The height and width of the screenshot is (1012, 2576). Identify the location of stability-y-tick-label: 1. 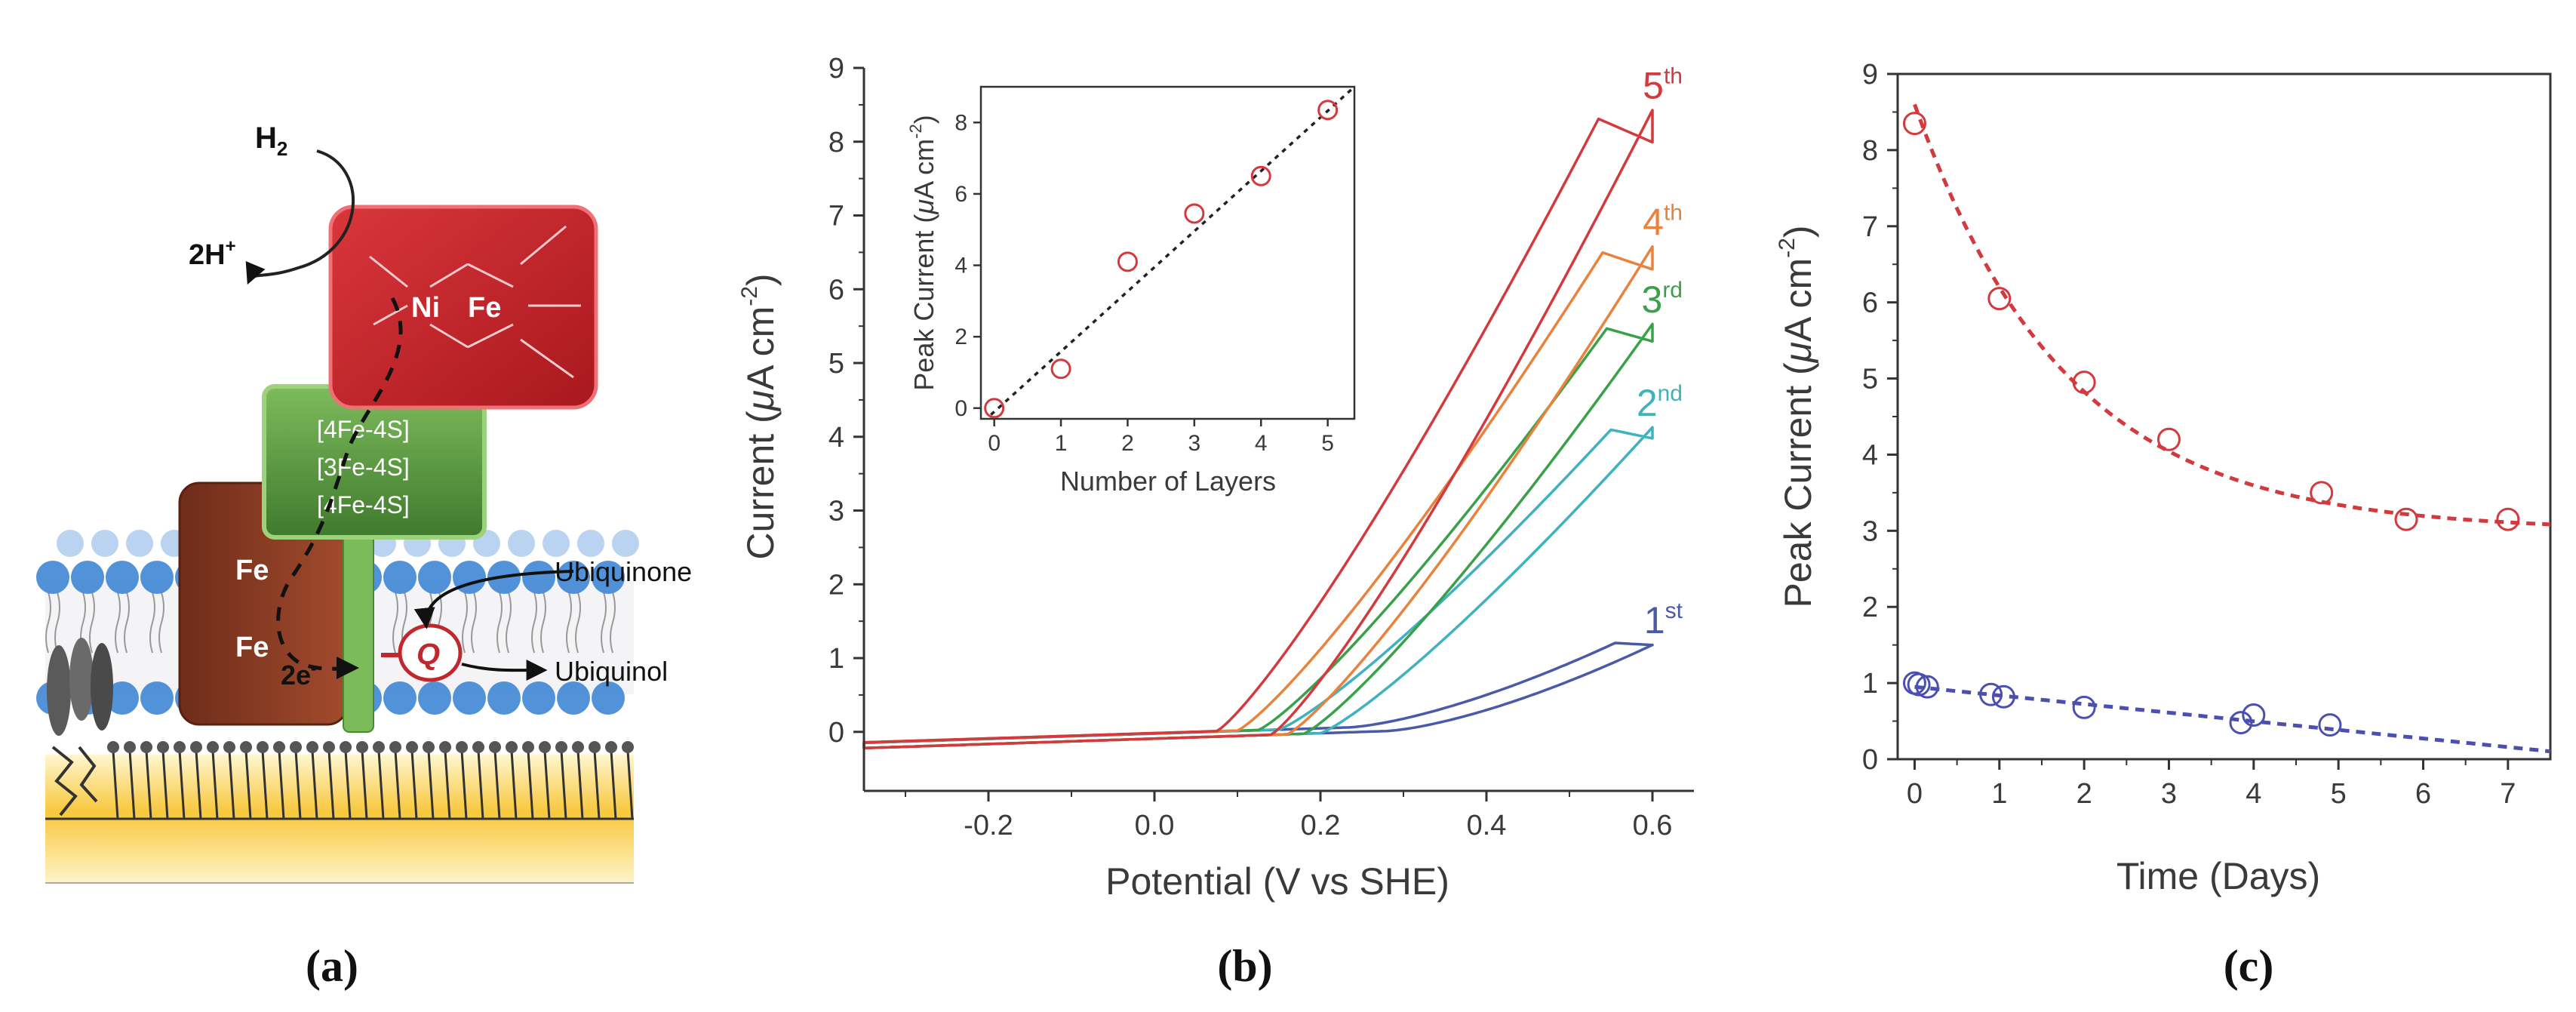
(1870, 684).